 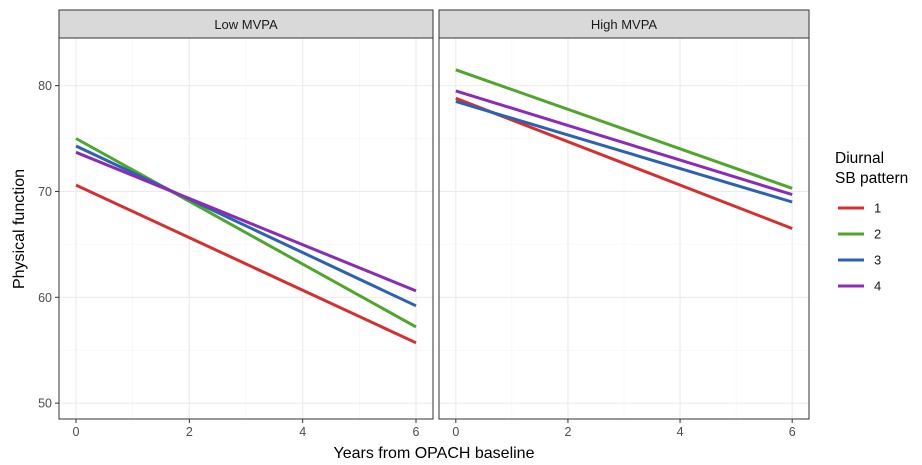 I want to click on legend: Diurnal SB pattern 1 2 3 4, so click(x=871, y=222).